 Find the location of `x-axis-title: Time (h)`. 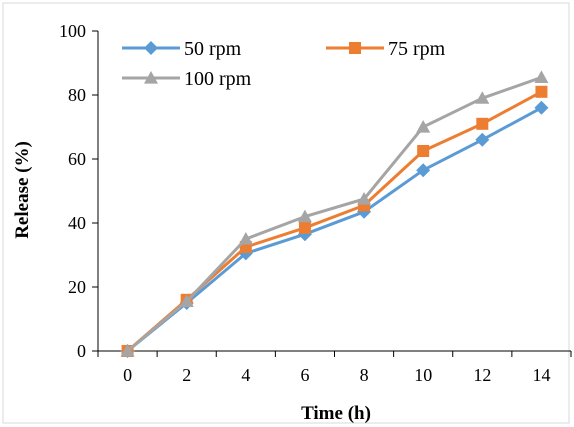

x-axis-title: Time (h) is located at coordinates (336, 413).